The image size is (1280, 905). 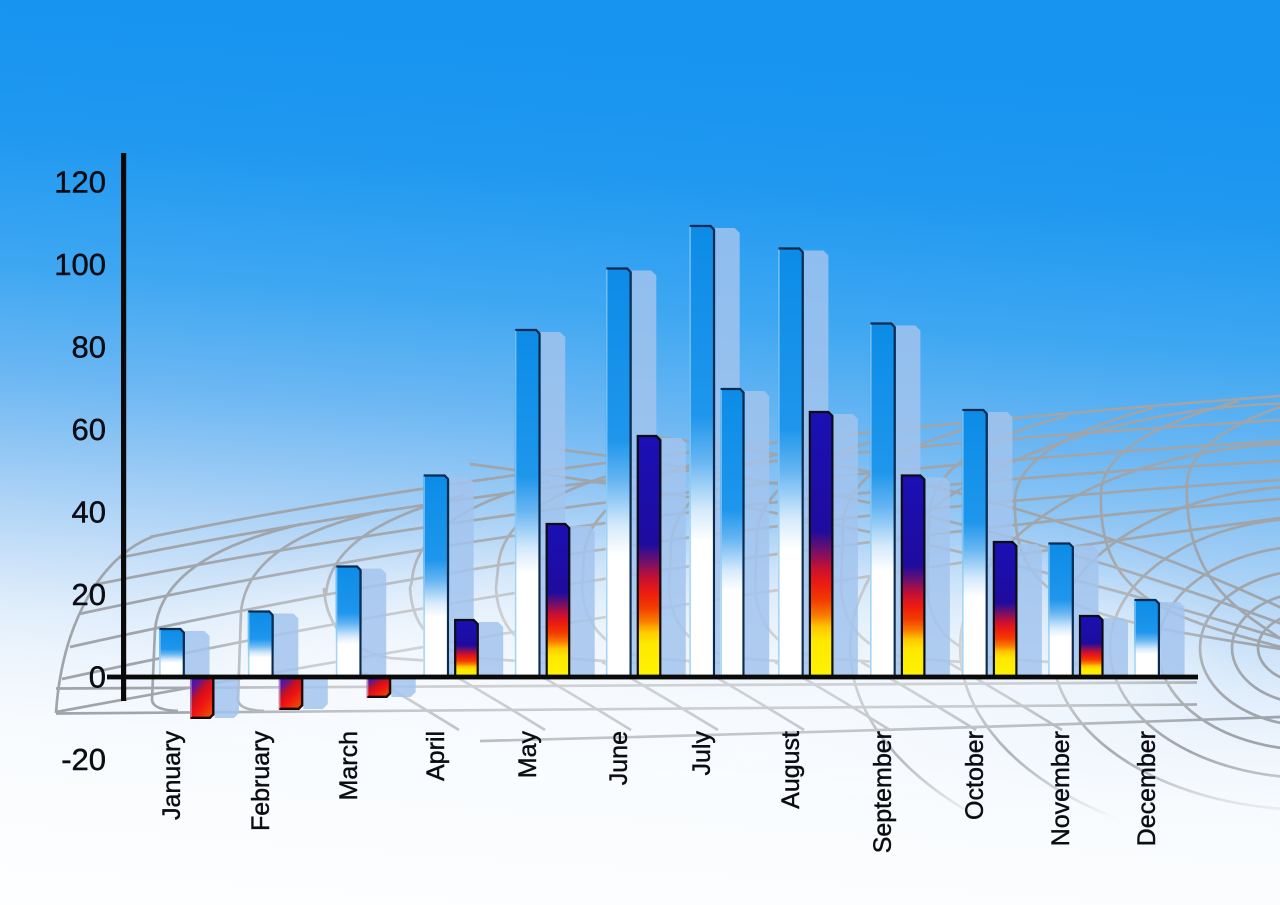 I want to click on svg-text: 80, so click(x=89, y=347).